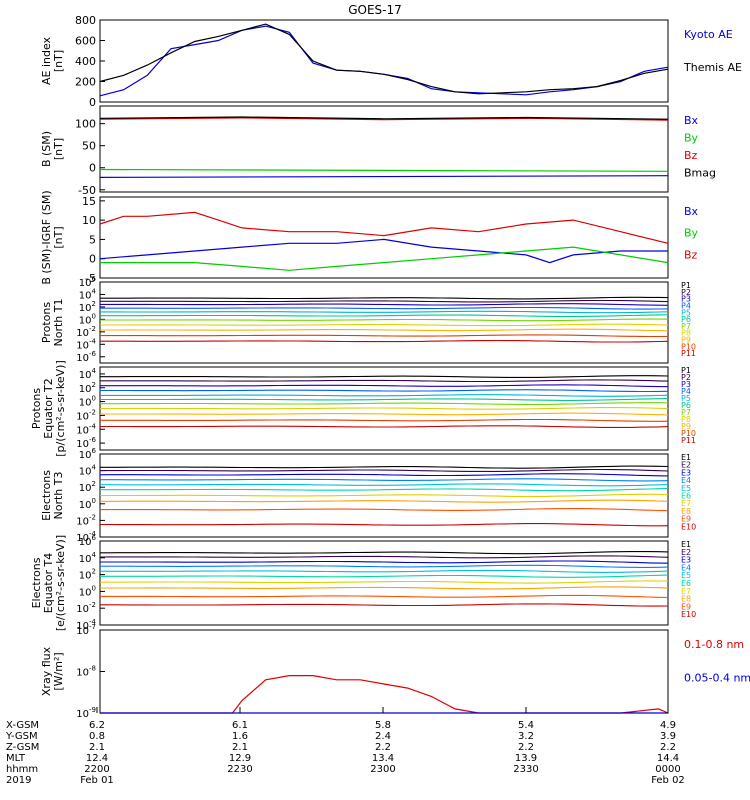 The height and width of the screenshot is (800, 750). I want to click on legend-p1: P1, so click(686, 285).